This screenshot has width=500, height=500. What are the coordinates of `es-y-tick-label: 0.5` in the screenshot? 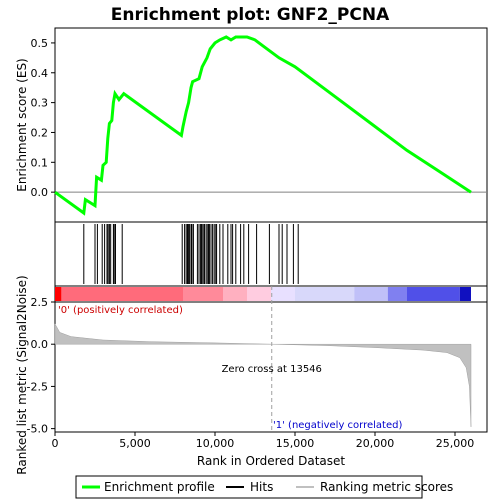 It's located at (40, 43).